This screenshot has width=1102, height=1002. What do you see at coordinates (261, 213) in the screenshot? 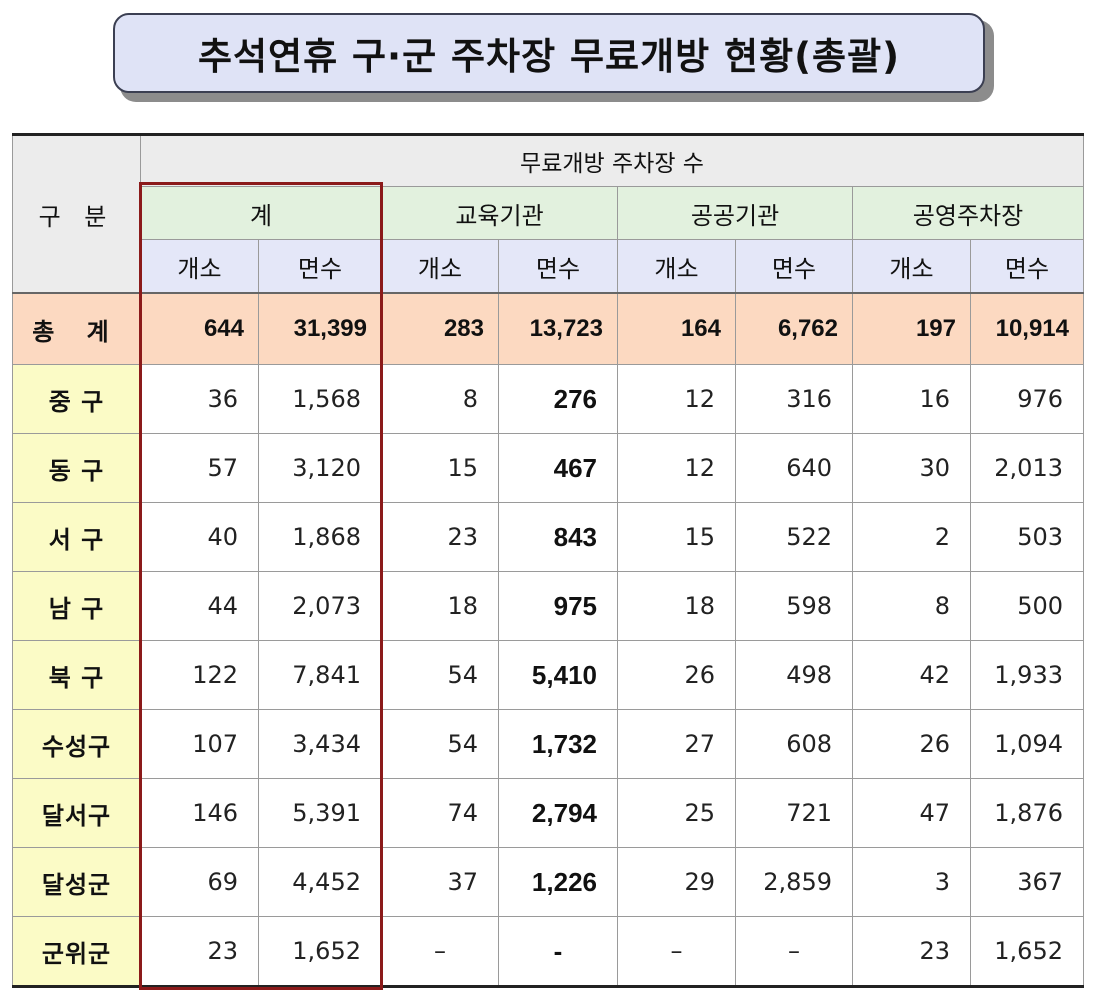
I see `group-header-total: 계` at bounding box center [261, 213].